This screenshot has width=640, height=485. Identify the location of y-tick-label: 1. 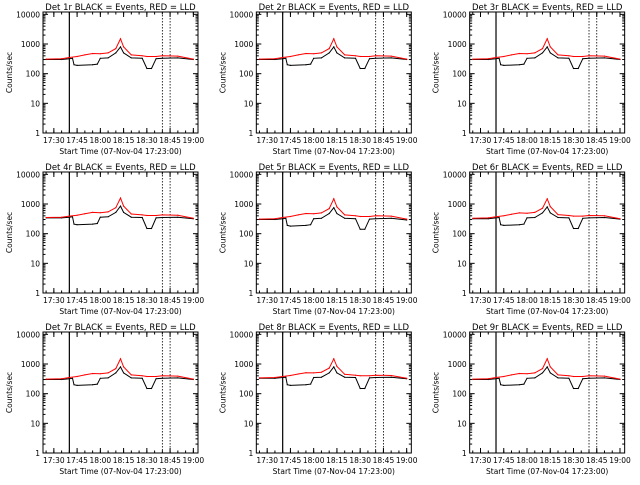
(37, 293).